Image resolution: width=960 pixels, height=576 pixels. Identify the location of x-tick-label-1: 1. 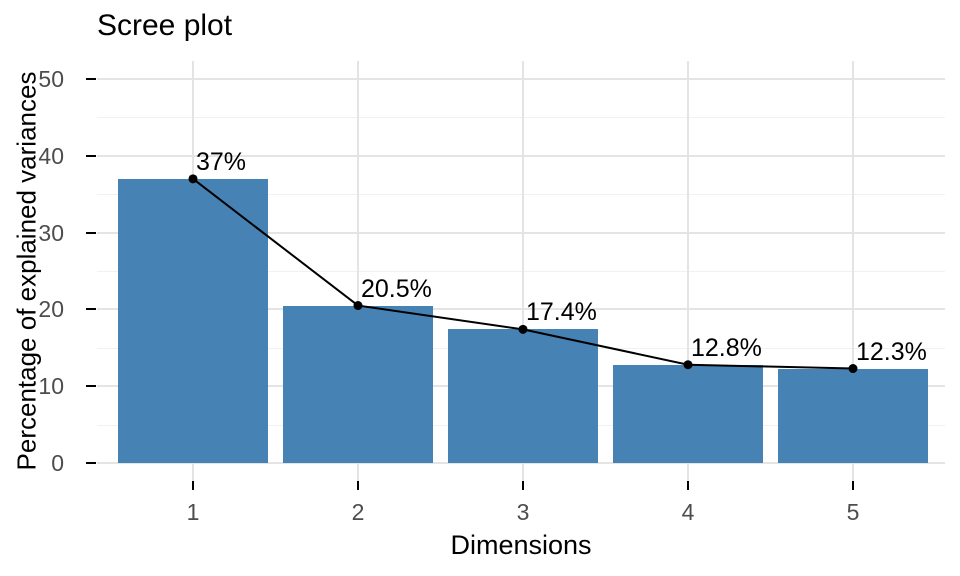
(193, 512).